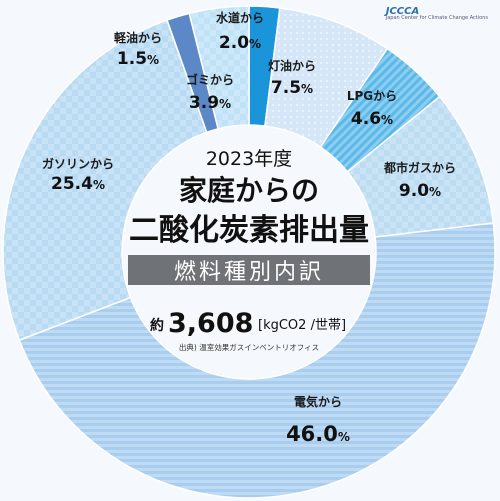  What do you see at coordinates (249, 159) in the screenshot?
I see `center-year: 2023年度` at bounding box center [249, 159].